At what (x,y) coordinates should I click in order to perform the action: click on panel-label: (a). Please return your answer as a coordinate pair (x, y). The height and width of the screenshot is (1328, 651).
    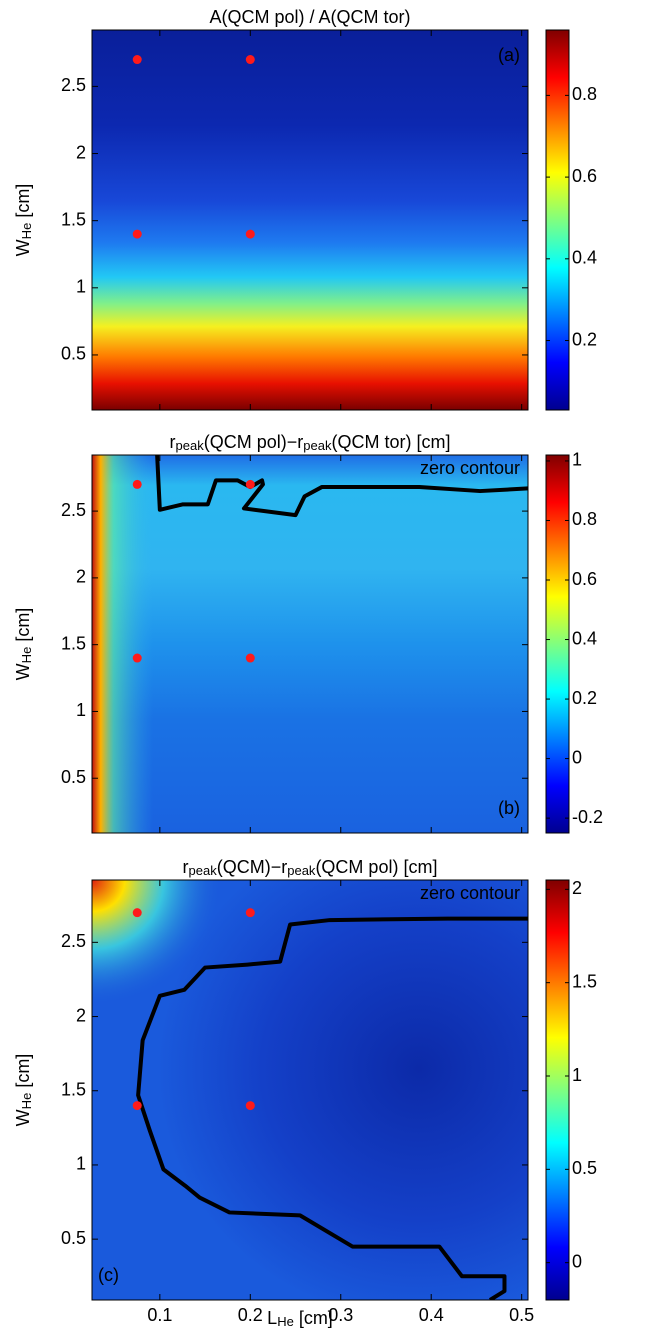
    Looking at the image, I should click on (509, 55).